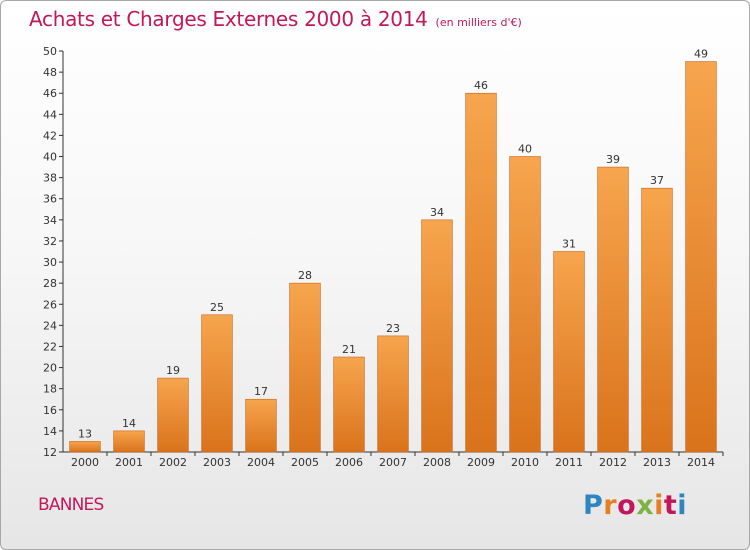 The width and height of the screenshot is (750, 550). I want to click on data-label-2003: 25, so click(217, 307).